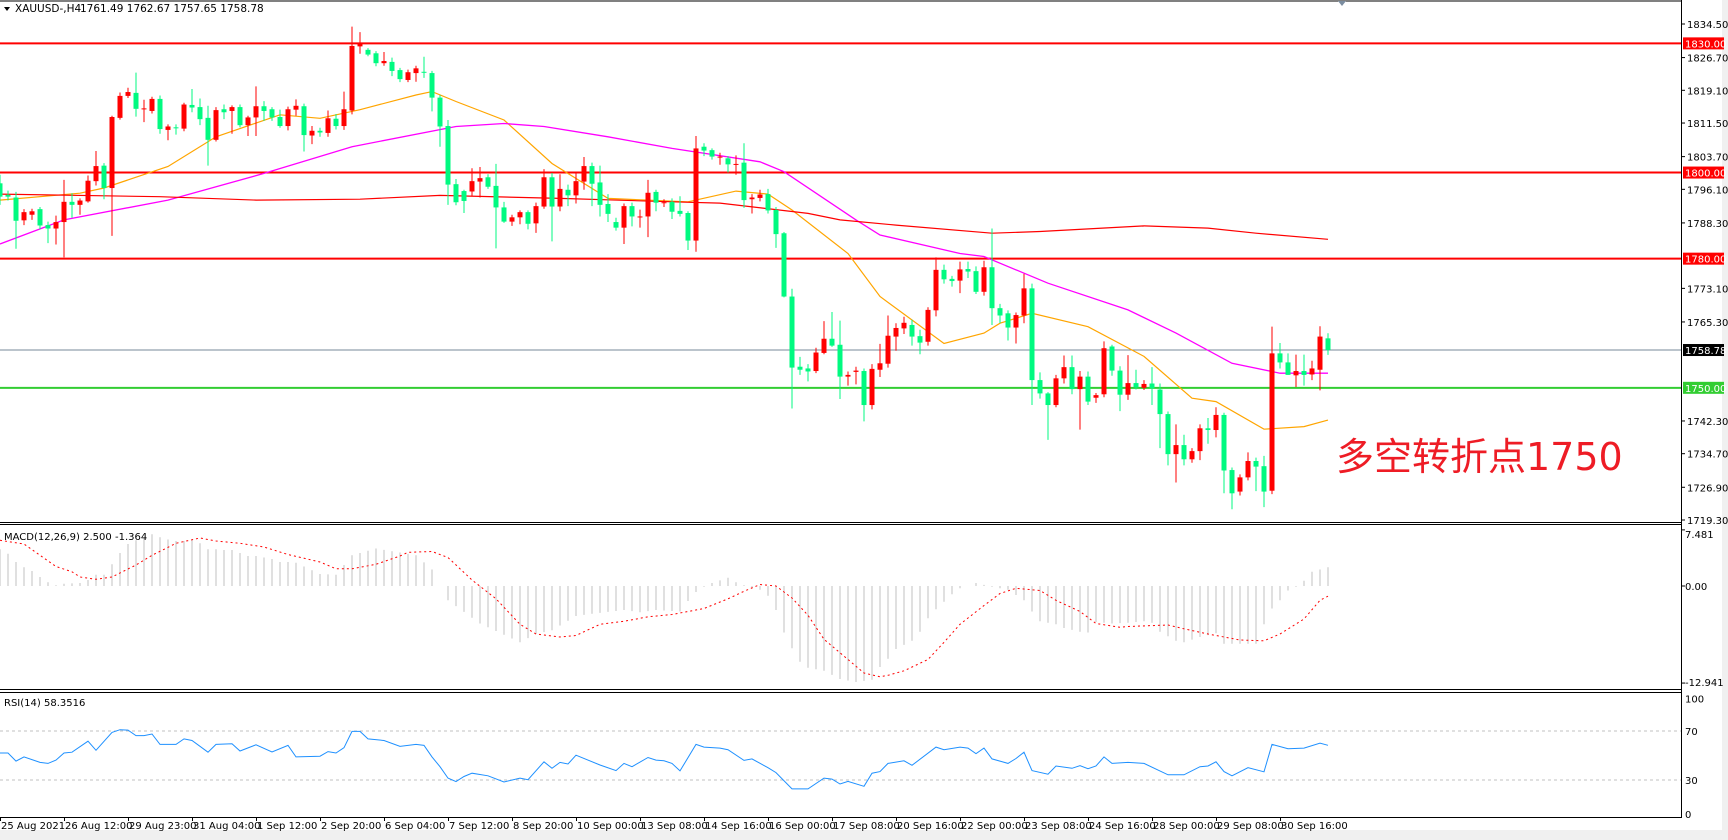 Image resolution: width=1728 pixels, height=840 pixels. What do you see at coordinates (1688, 815) in the screenshot?
I see `rsi-tick-label: 0` at bounding box center [1688, 815].